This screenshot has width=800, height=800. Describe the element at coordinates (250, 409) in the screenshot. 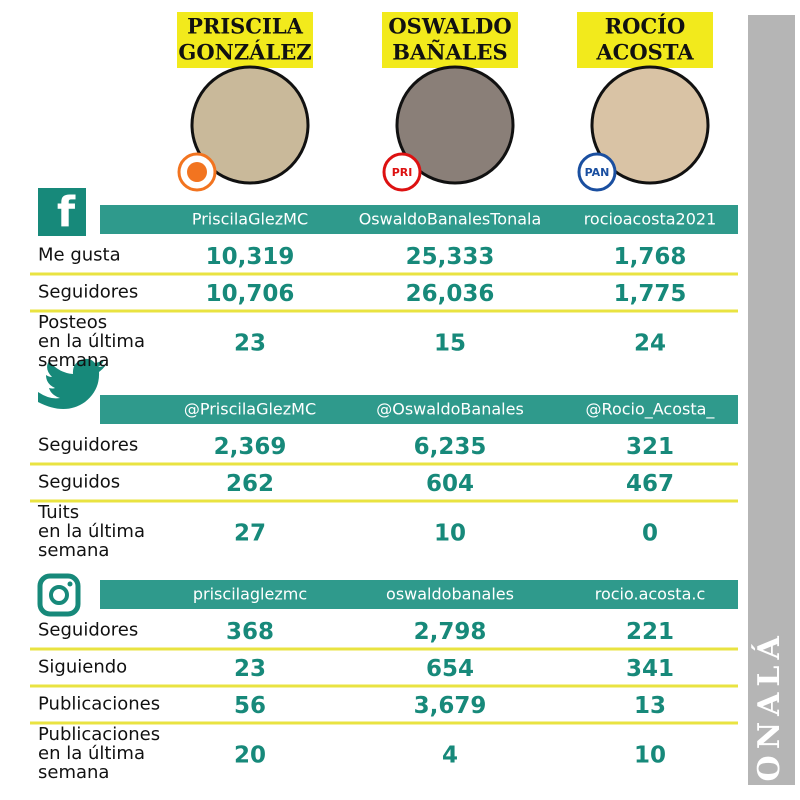

I see `handle: @PriscilaGlezMC` at that location.